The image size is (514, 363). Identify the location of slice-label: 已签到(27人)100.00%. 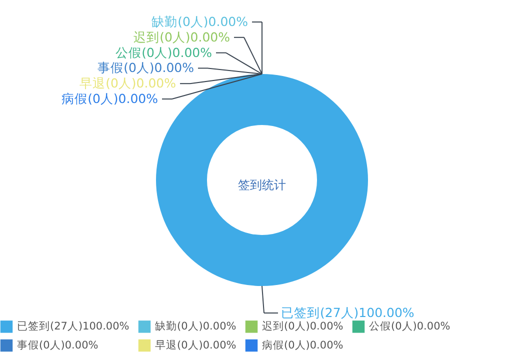
(347, 312).